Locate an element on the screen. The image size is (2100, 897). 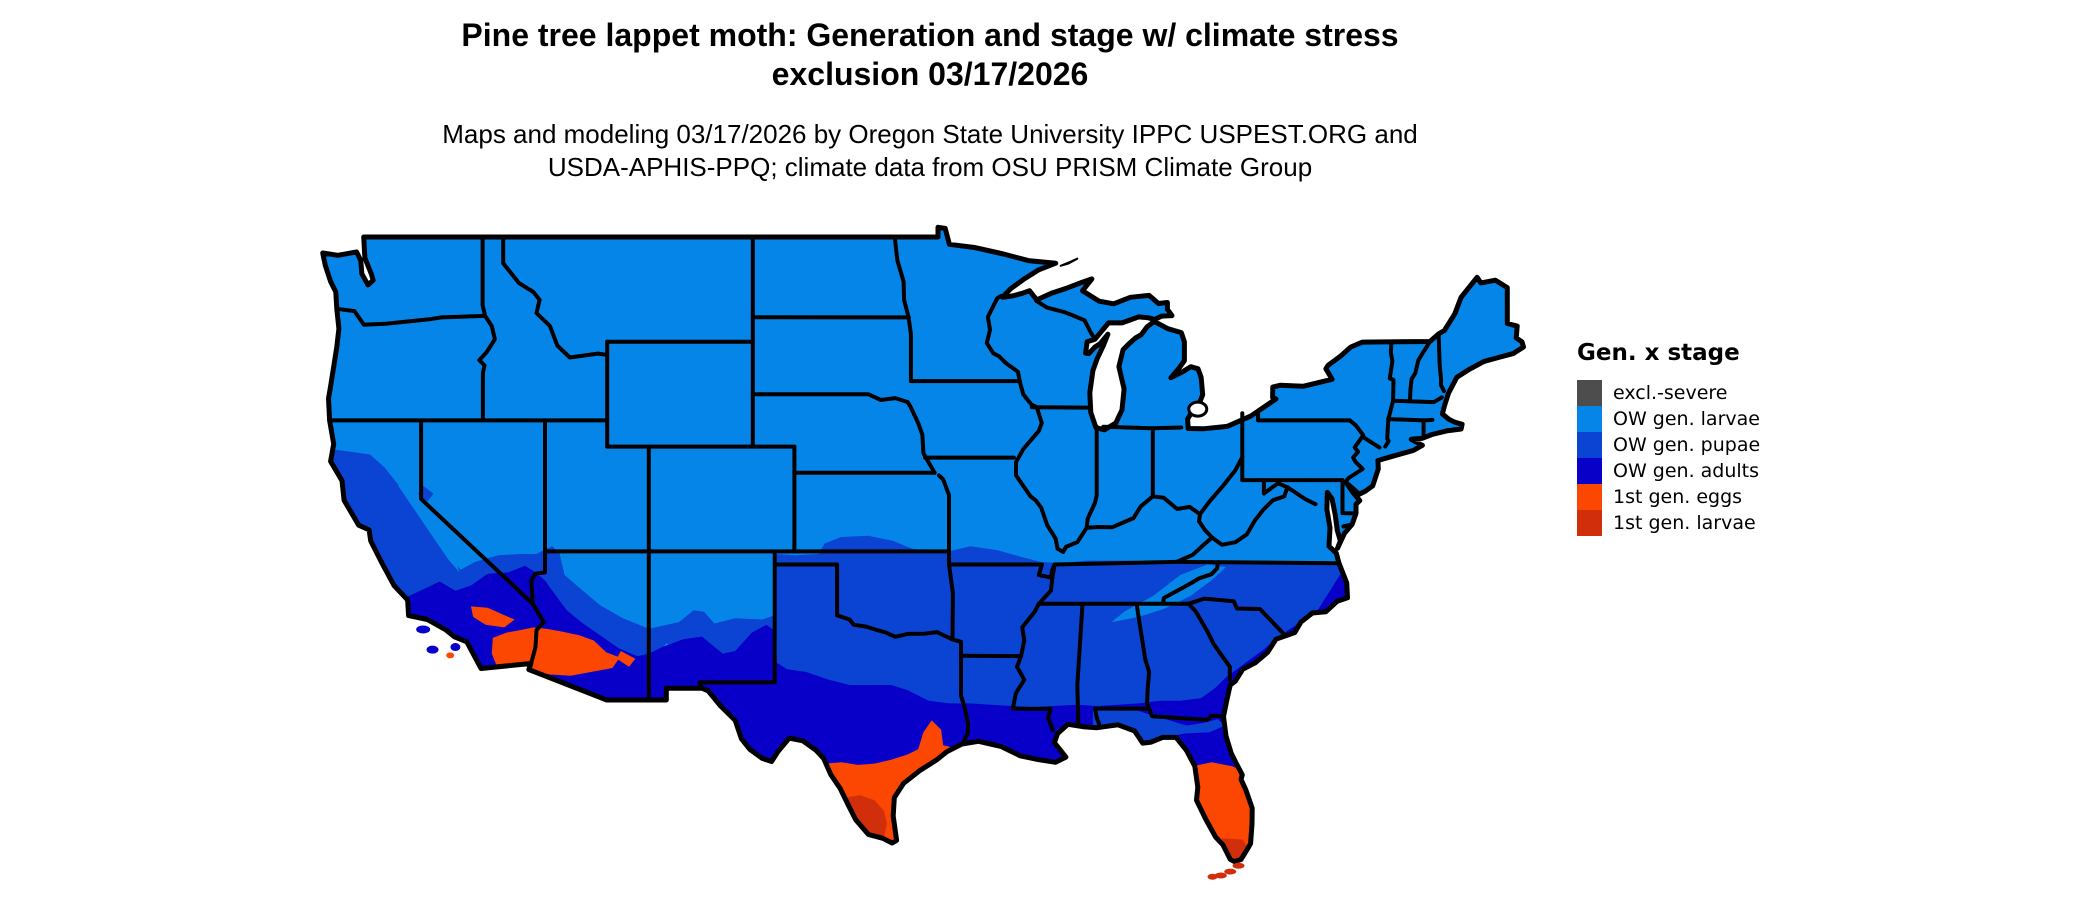
legend-label: 1st gen. eggs is located at coordinates (1677, 497).